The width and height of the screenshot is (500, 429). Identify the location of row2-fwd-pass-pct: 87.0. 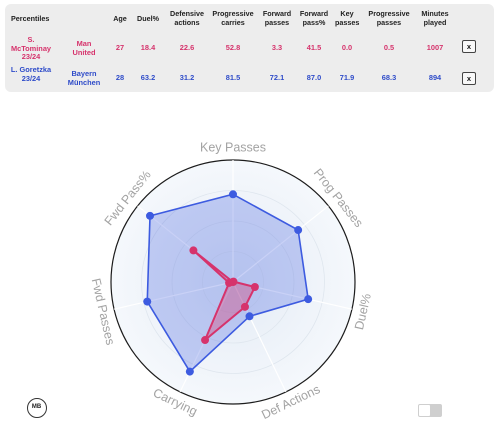
(314, 77).